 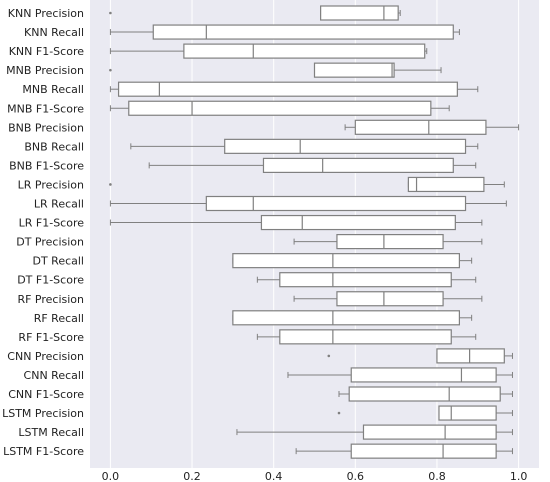 I want to click on y-tick-label: RF Recall, so click(x=59, y=318).